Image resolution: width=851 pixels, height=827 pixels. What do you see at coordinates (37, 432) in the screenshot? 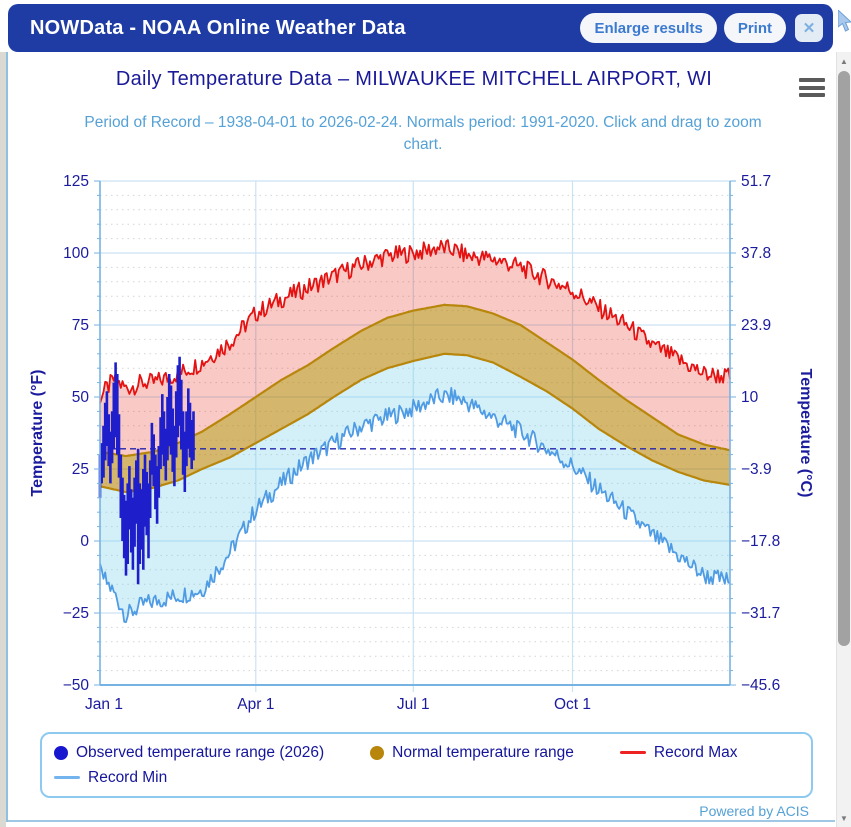
I see `y-axis-title-f: Temperature (°F)` at bounding box center [37, 432].